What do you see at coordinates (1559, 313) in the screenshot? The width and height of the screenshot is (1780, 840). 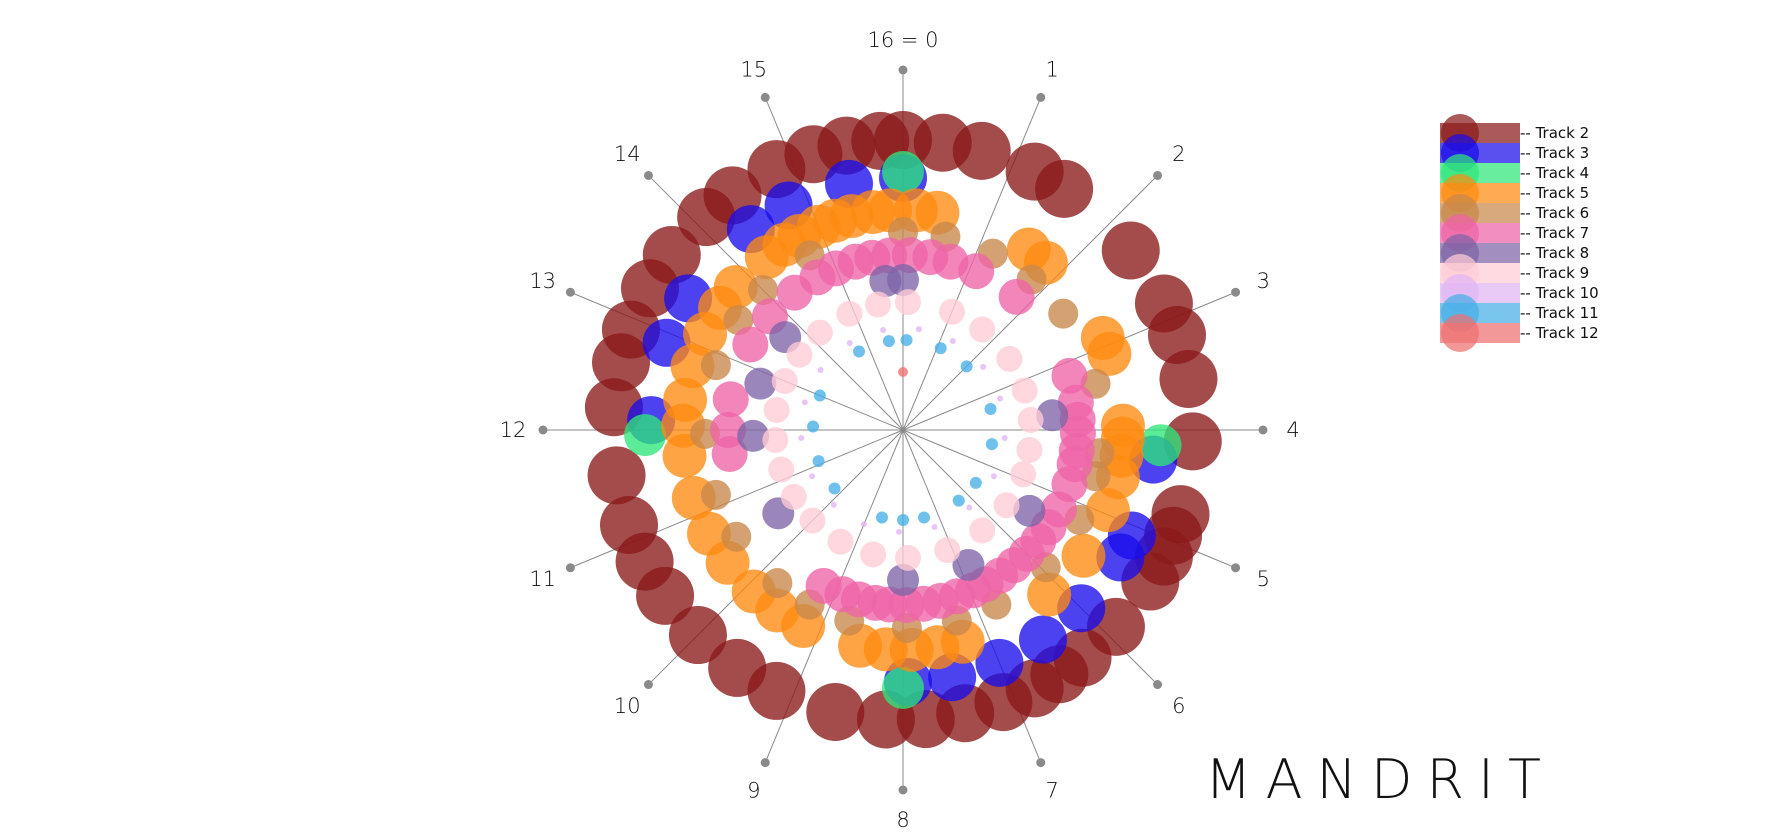 I see `legend-label-9: -- Track 11` at bounding box center [1559, 313].